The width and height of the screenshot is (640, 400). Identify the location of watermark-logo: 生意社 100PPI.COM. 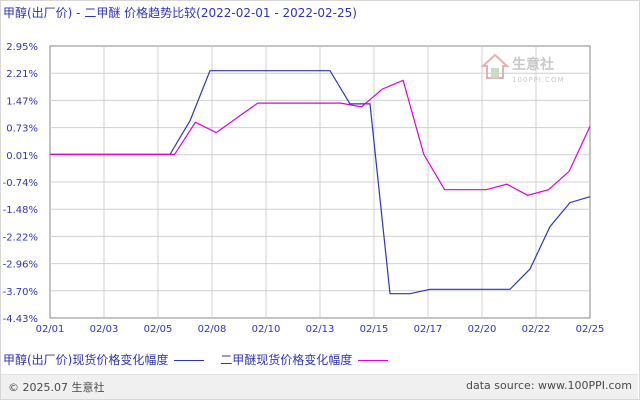
(527, 72).